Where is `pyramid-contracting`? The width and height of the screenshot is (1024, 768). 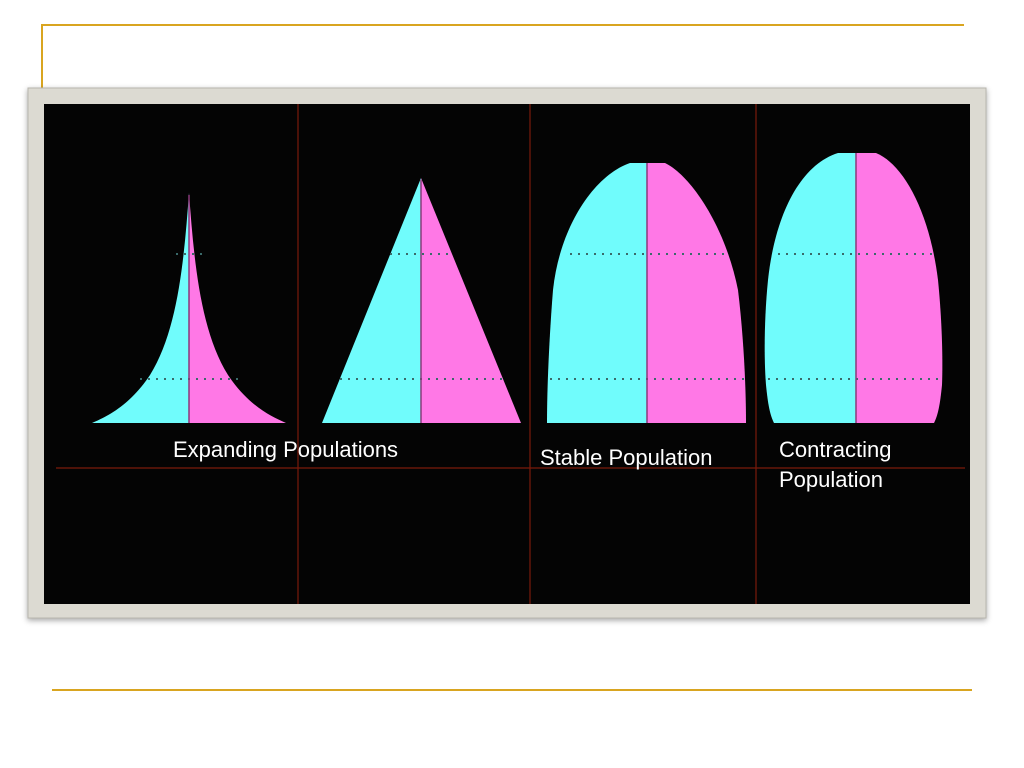
pyramid-contracting is located at coordinates (853, 288).